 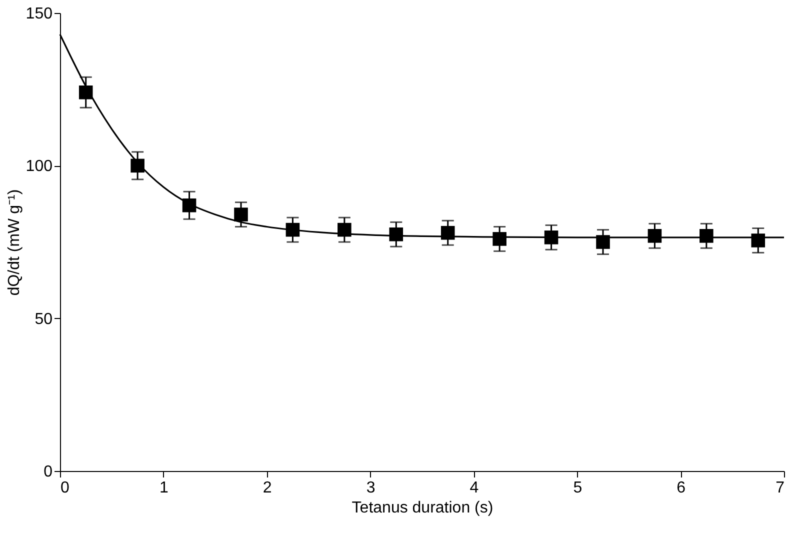 I want to click on x-tick-label: 0, so click(x=65, y=488).